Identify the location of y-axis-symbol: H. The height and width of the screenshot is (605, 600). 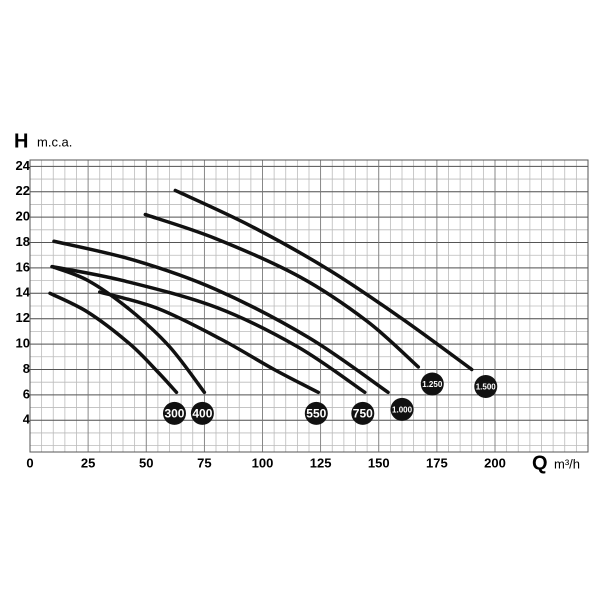
(21, 141).